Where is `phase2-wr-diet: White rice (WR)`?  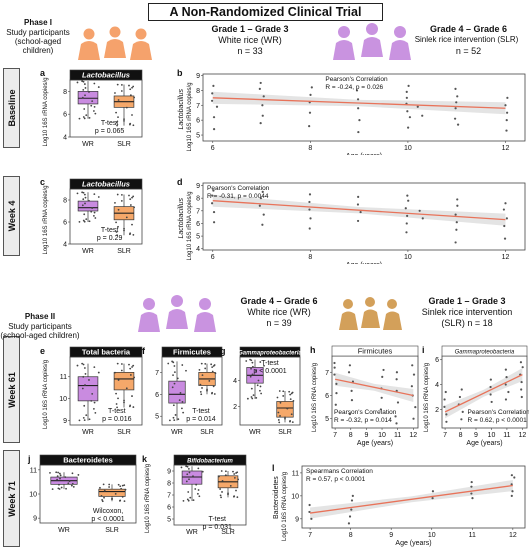 phase2-wr-diet: White rice (WR) is located at coordinates (279, 312).